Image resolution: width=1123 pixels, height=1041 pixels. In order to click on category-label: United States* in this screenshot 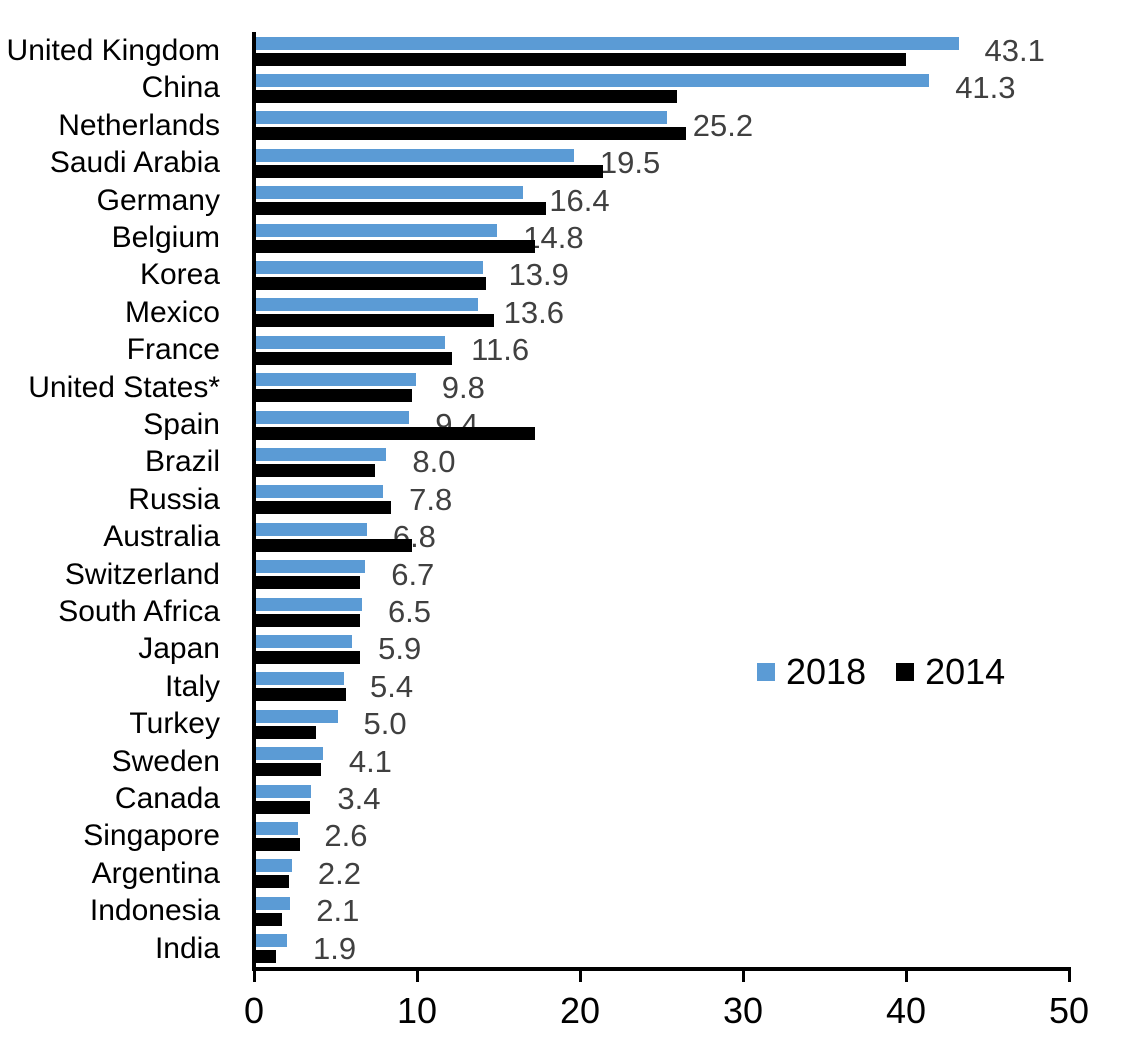, I will do `click(124, 387)`.